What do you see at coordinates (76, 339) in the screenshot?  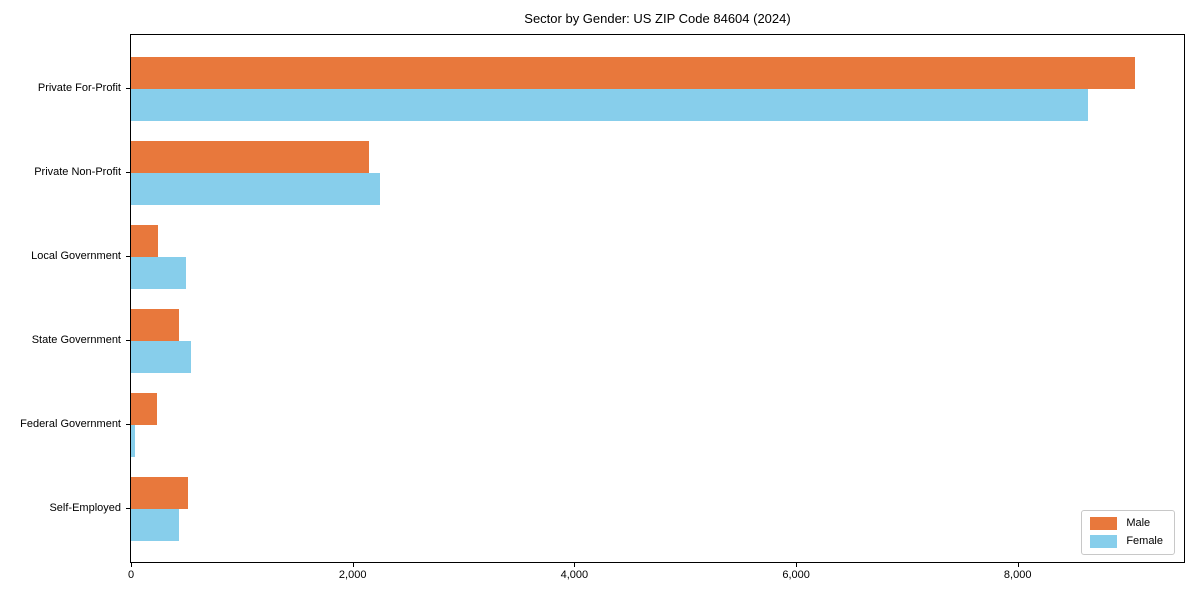 I see `y-tick-label-state-government: State Government` at bounding box center [76, 339].